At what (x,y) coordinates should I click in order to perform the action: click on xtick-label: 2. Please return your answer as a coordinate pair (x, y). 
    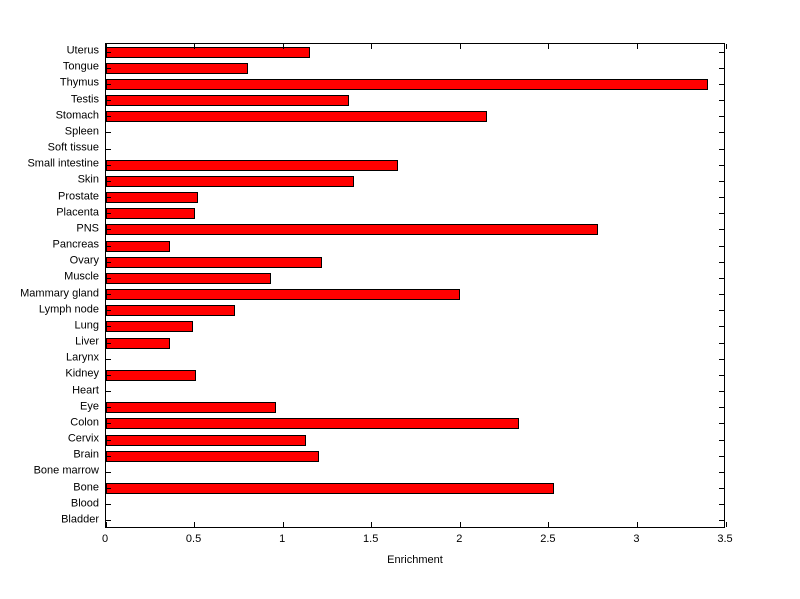
    Looking at the image, I should click on (459, 539).